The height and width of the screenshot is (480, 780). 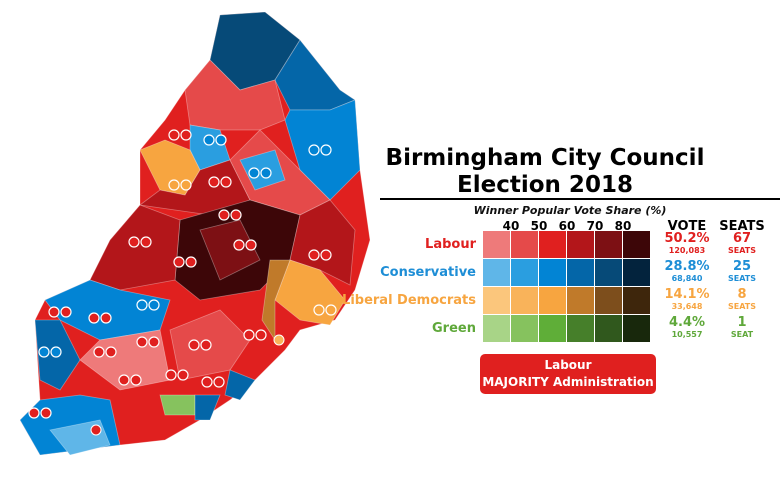 I want to click on tick-label: 50, so click(x=539, y=226).